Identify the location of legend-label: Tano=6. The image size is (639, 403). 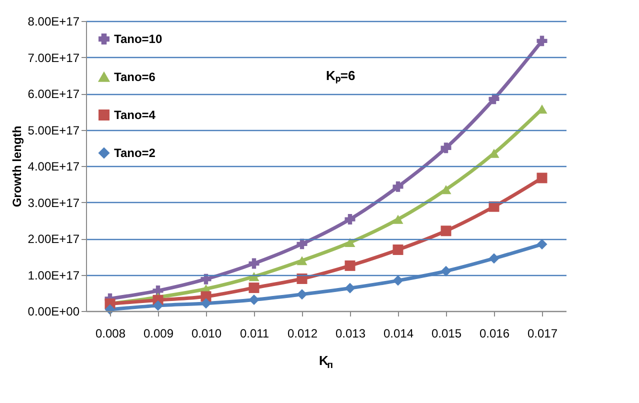
(135, 77).